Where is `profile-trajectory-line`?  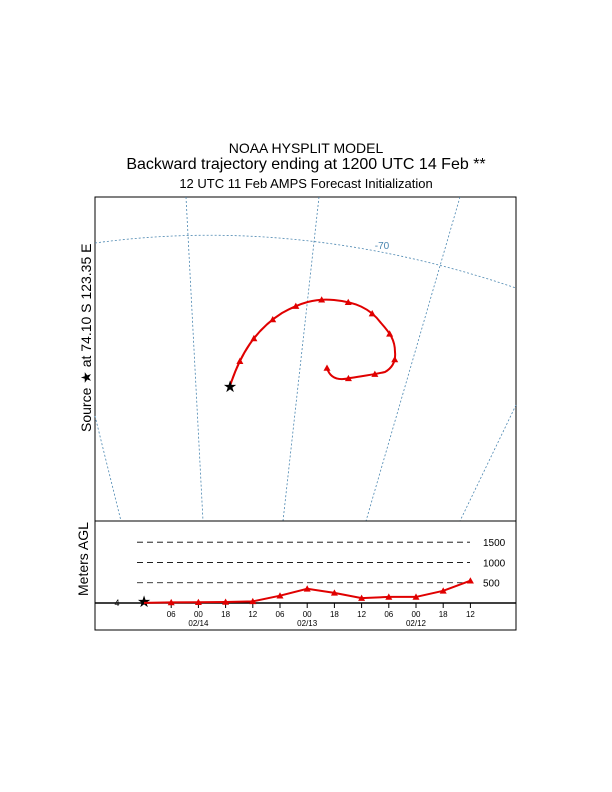 profile-trajectory-line is located at coordinates (307, 591).